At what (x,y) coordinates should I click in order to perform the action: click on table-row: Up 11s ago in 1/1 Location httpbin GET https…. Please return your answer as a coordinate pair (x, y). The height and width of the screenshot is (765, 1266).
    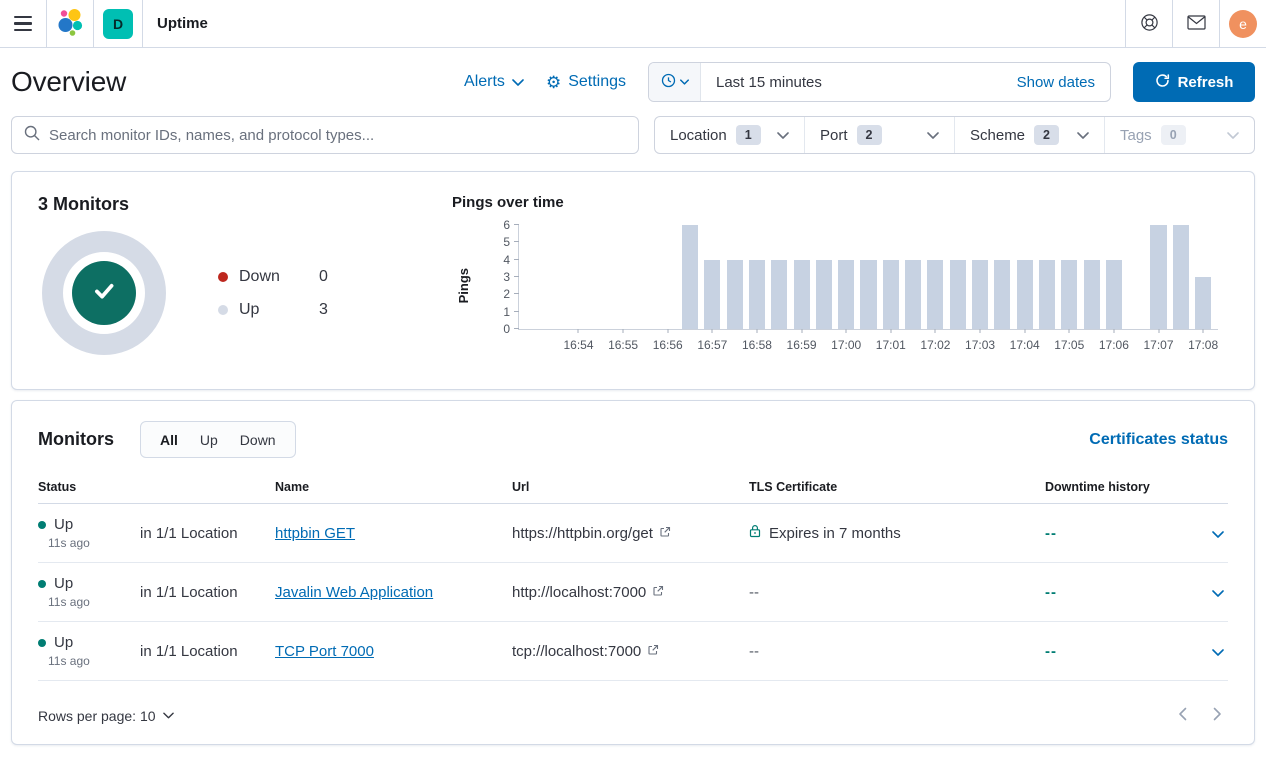
    Looking at the image, I should click on (633, 533).